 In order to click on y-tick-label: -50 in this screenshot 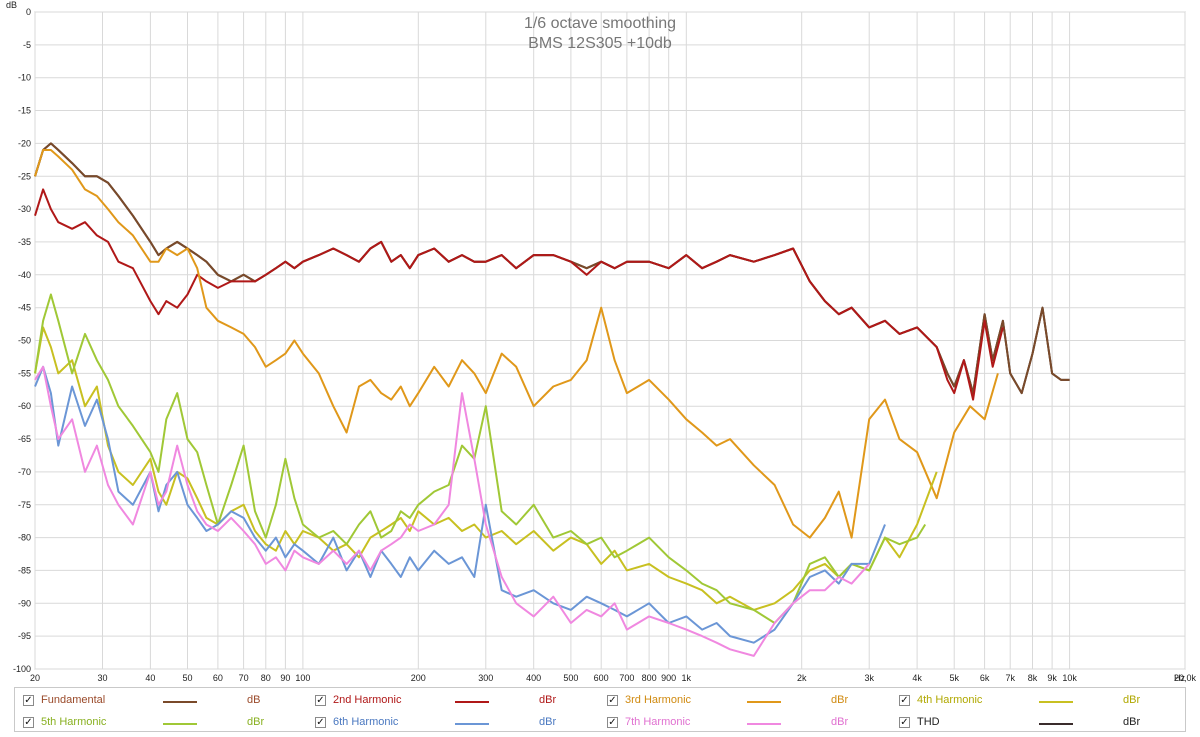, I will do `click(24, 341)`.